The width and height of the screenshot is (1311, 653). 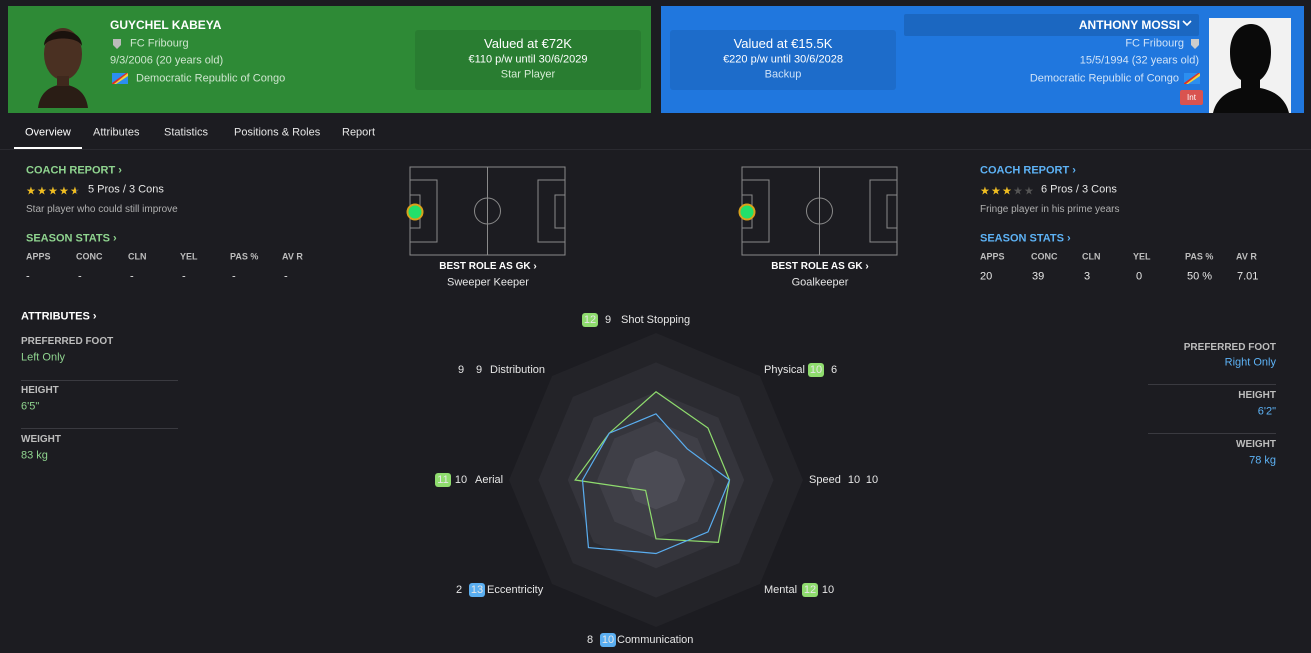 What do you see at coordinates (120, 78) in the screenshot?
I see `flag` at bounding box center [120, 78].